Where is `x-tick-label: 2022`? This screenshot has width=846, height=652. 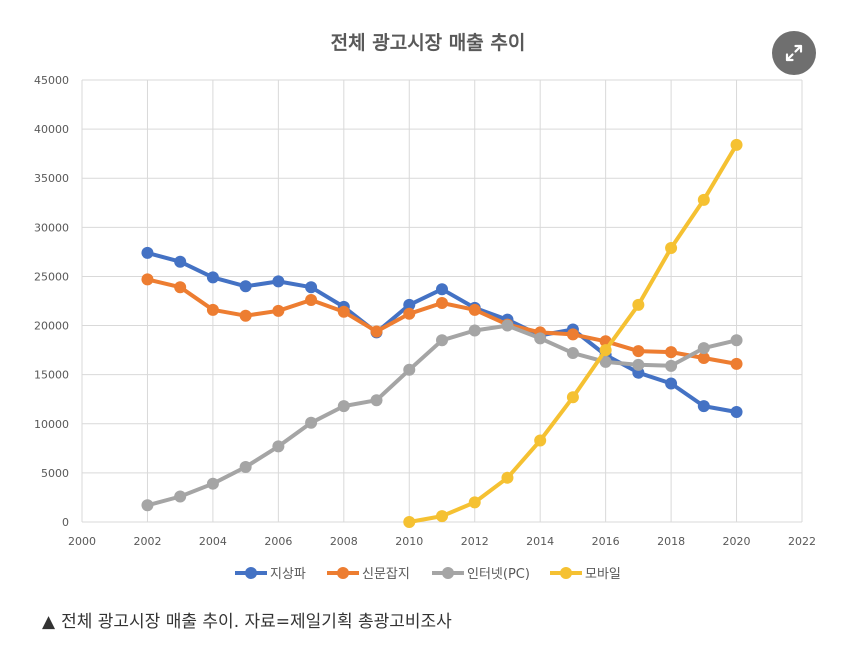
x-tick-label: 2022 is located at coordinates (802, 541).